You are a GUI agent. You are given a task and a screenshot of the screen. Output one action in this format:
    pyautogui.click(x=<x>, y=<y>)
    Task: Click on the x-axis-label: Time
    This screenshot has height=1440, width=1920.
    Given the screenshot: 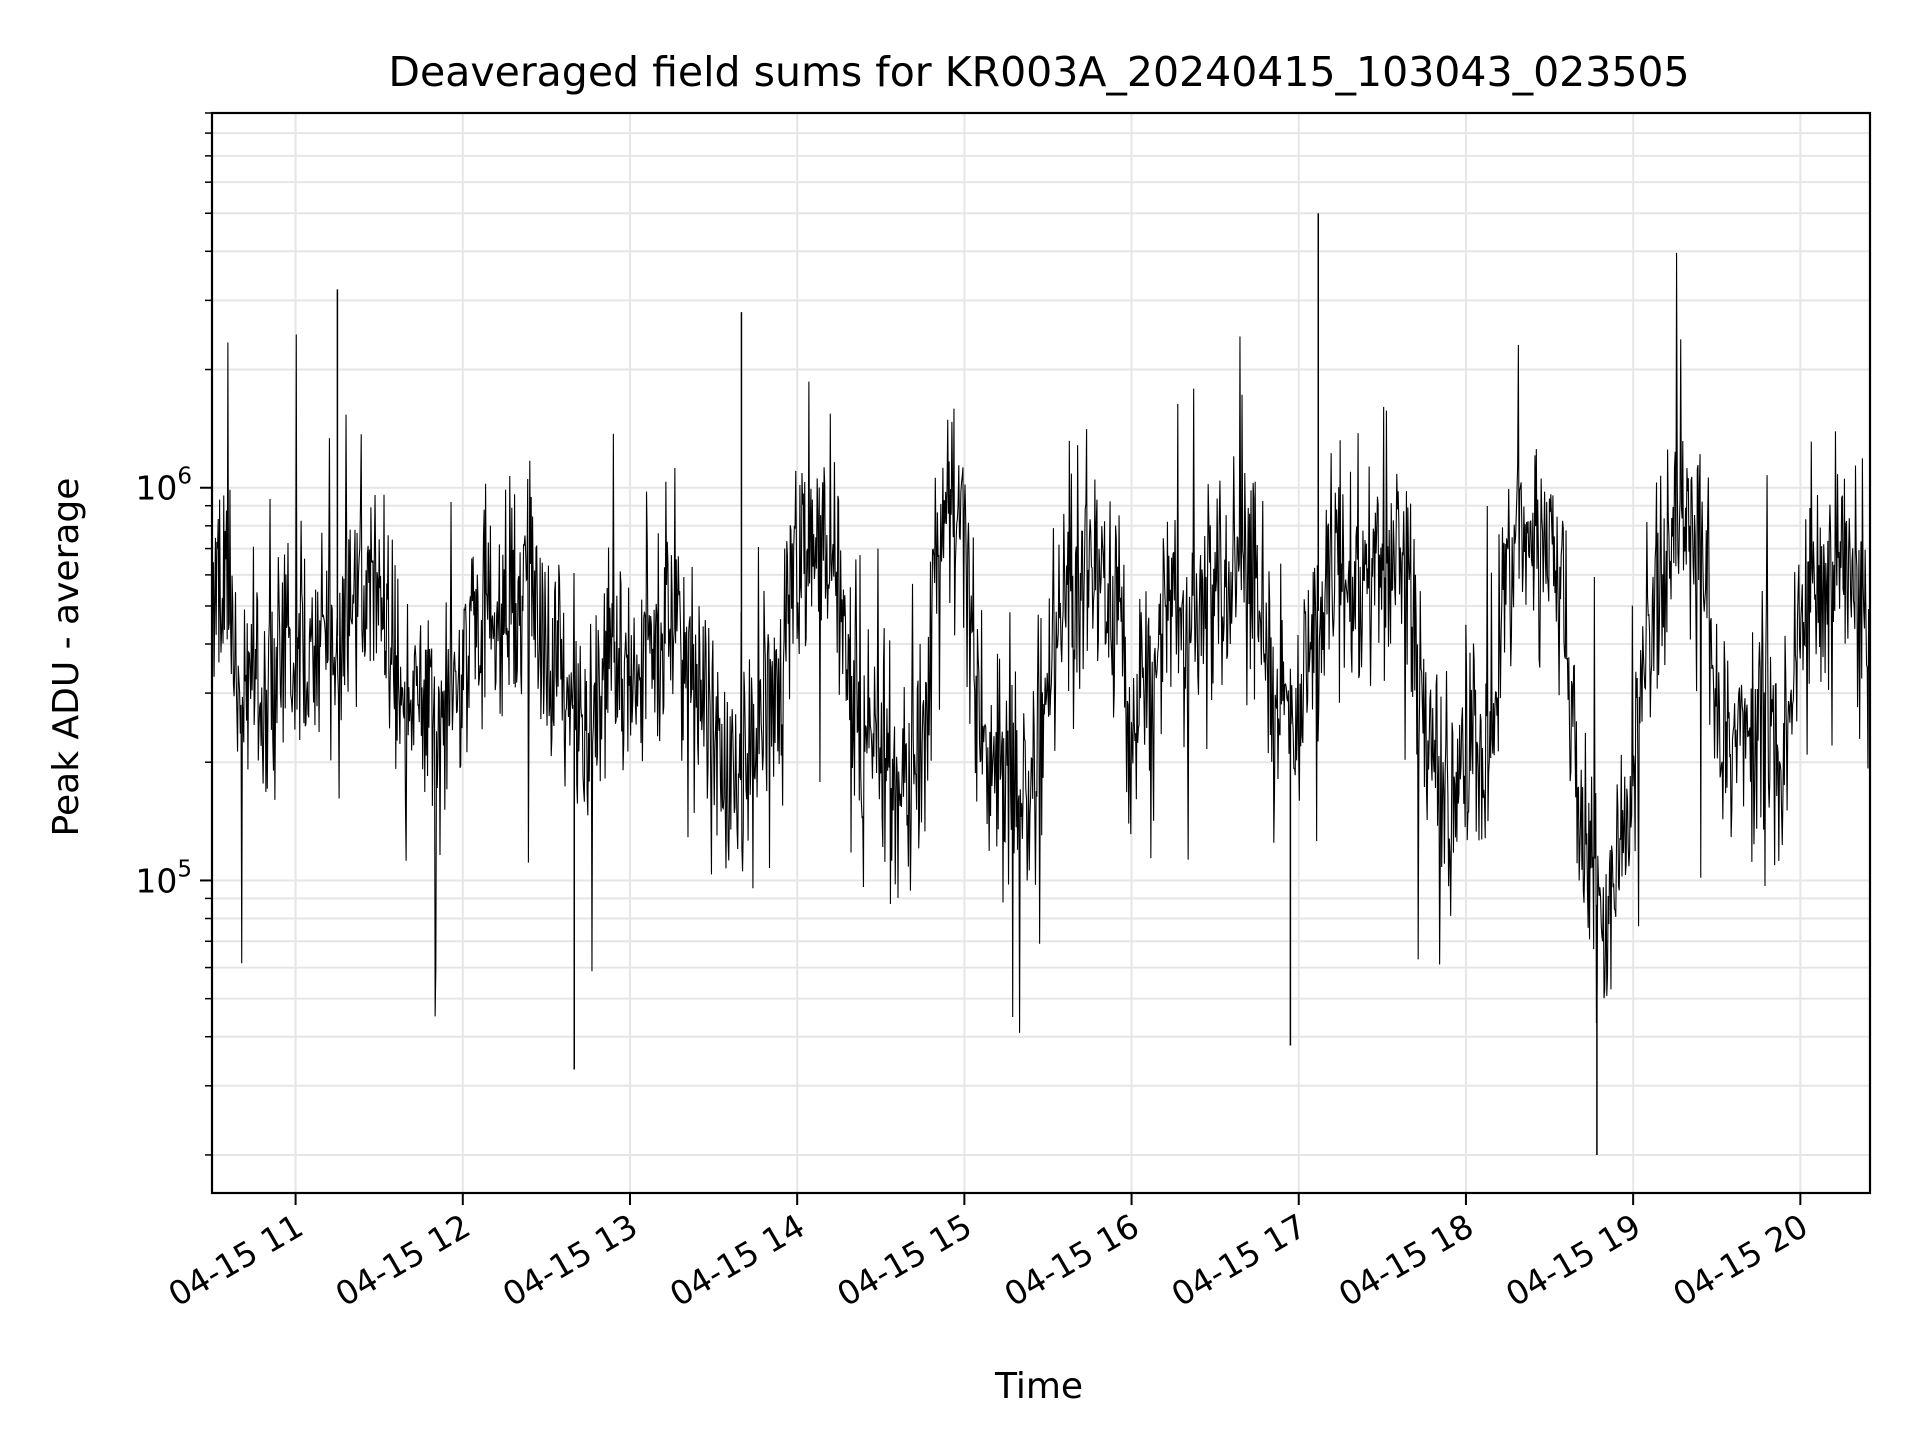 What is the action you would take?
    pyautogui.click(x=1038, y=1386)
    